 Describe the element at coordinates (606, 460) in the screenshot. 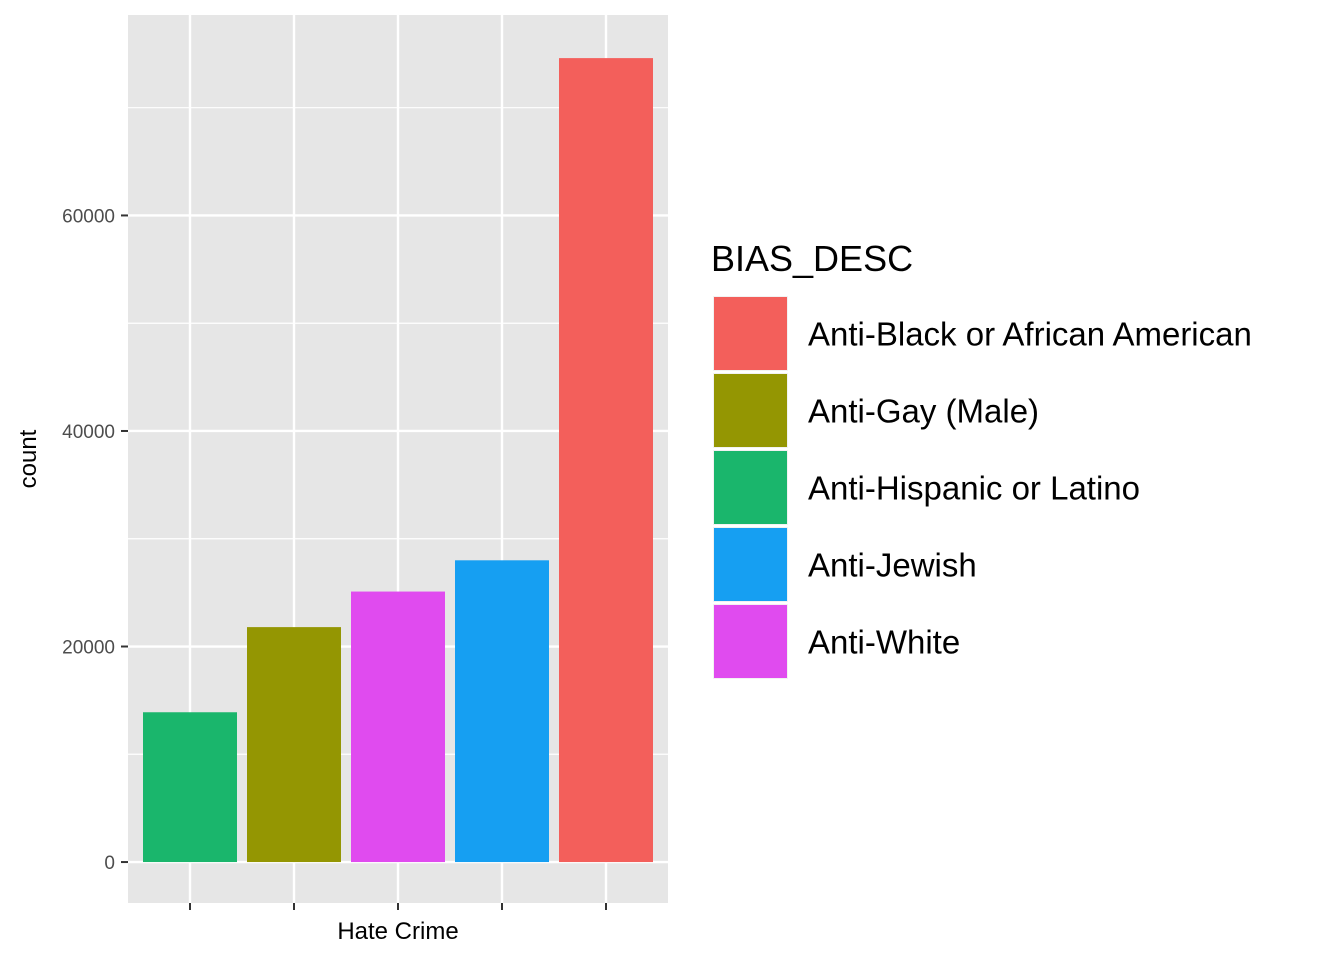

I see `bar-anti-black-or-african-american` at that location.